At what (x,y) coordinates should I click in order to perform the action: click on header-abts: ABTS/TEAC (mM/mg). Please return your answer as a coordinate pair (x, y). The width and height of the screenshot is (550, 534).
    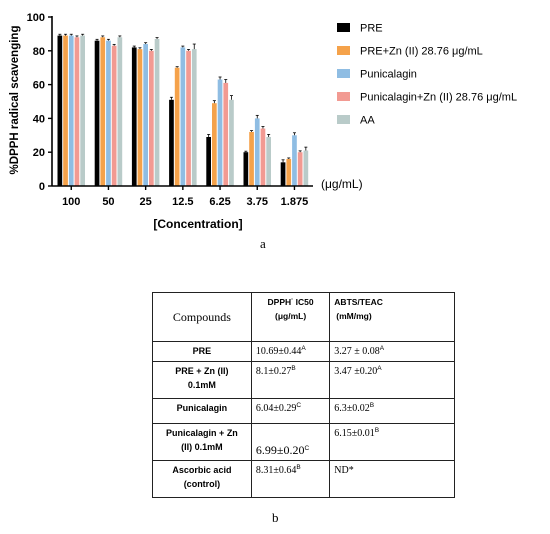
    Looking at the image, I should click on (392, 317).